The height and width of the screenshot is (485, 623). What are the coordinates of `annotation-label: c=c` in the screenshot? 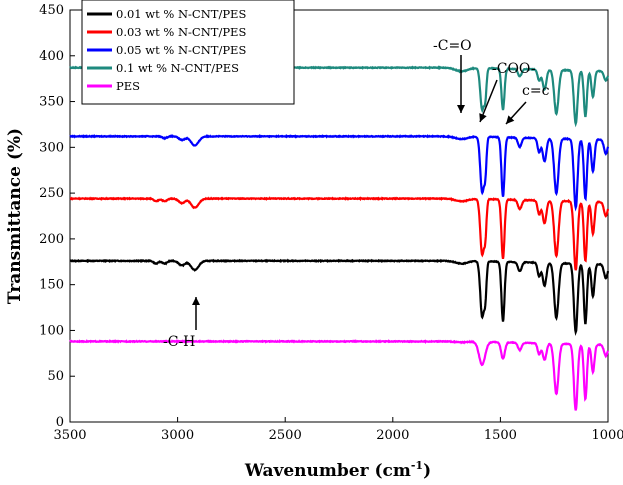 It's located at (536, 91).